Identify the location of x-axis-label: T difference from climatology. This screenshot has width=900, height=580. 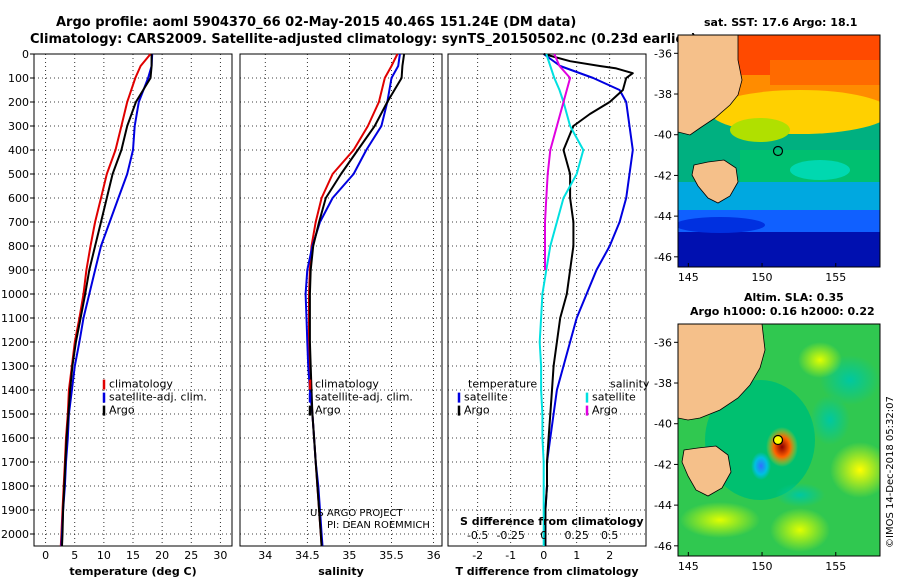
(546, 571).